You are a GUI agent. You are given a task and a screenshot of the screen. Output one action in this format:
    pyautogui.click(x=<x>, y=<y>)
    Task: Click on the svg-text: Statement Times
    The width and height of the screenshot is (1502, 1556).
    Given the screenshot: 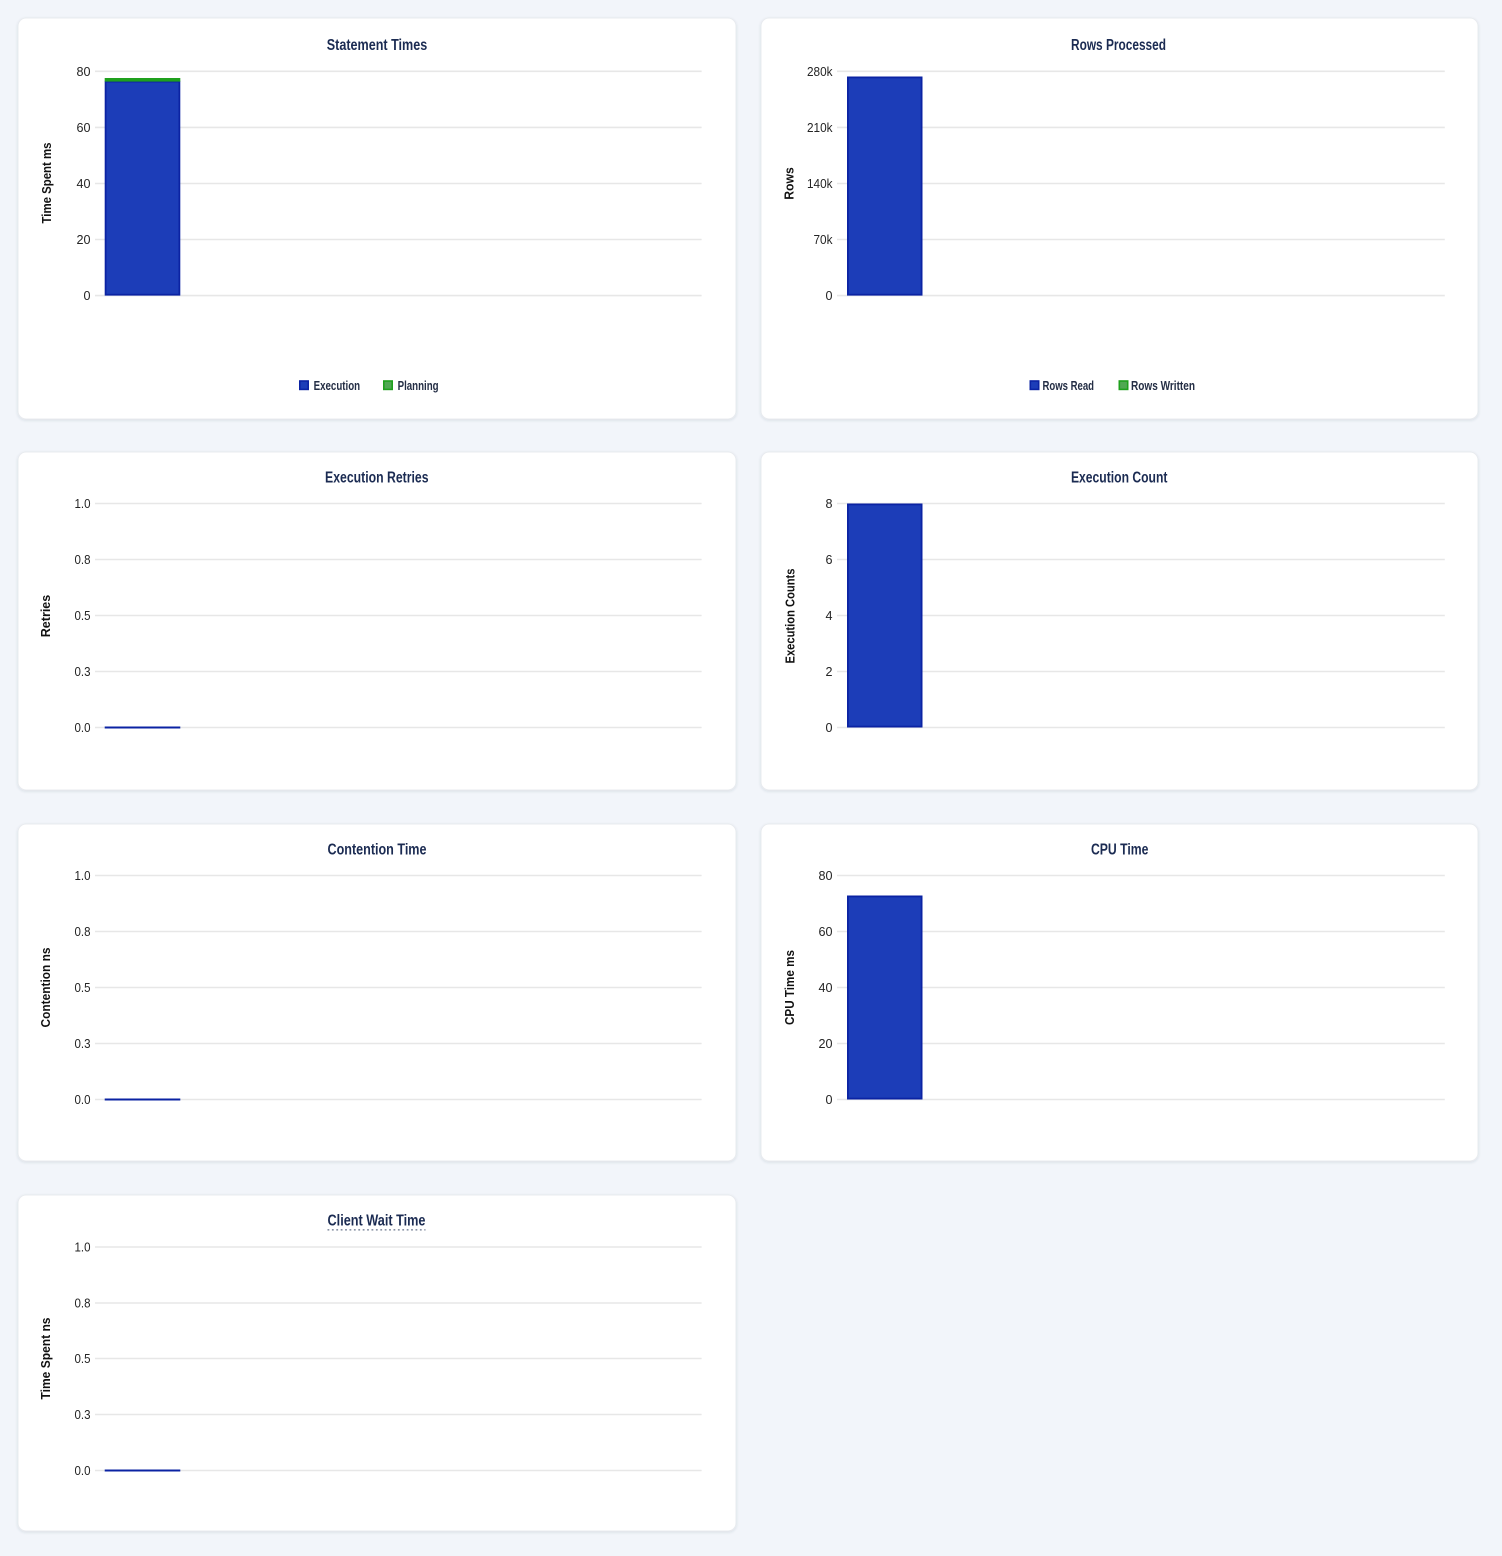 What is the action you would take?
    pyautogui.click(x=377, y=45)
    